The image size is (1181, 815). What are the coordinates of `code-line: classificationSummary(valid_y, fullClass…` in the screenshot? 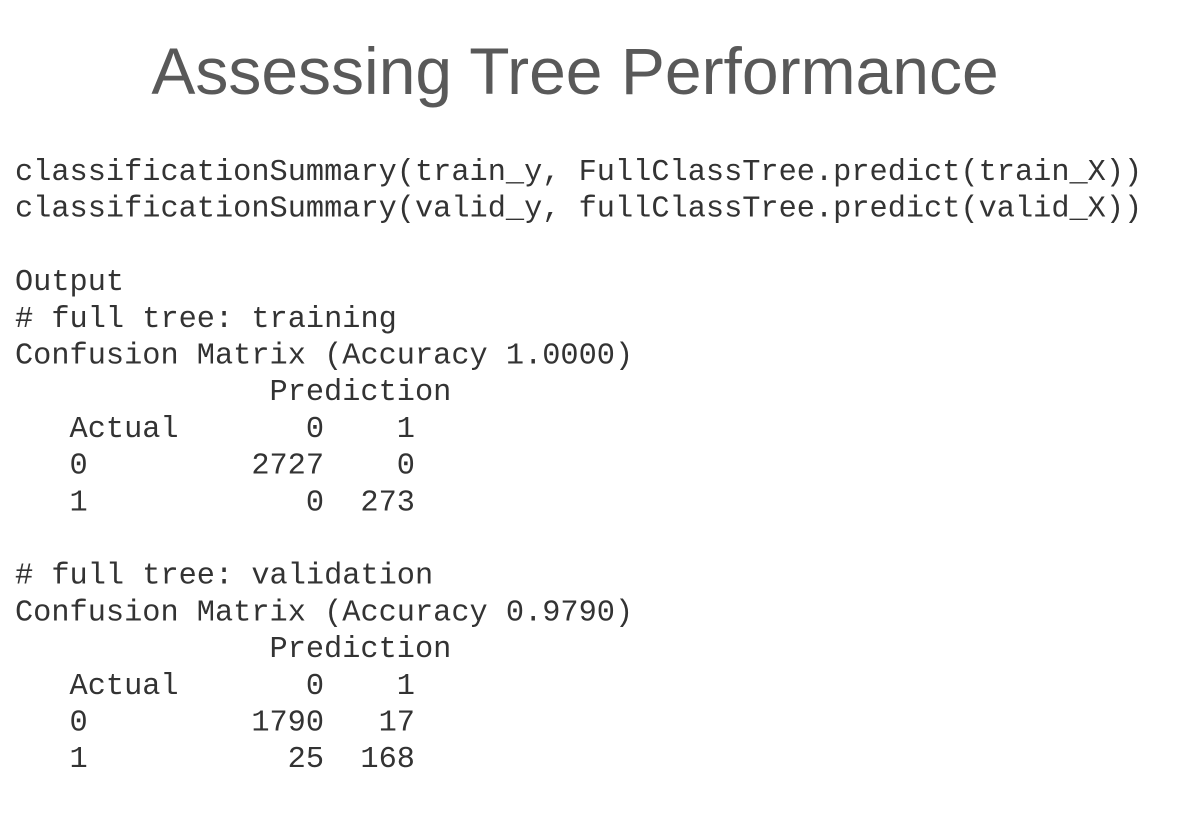 It's located at (578, 210).